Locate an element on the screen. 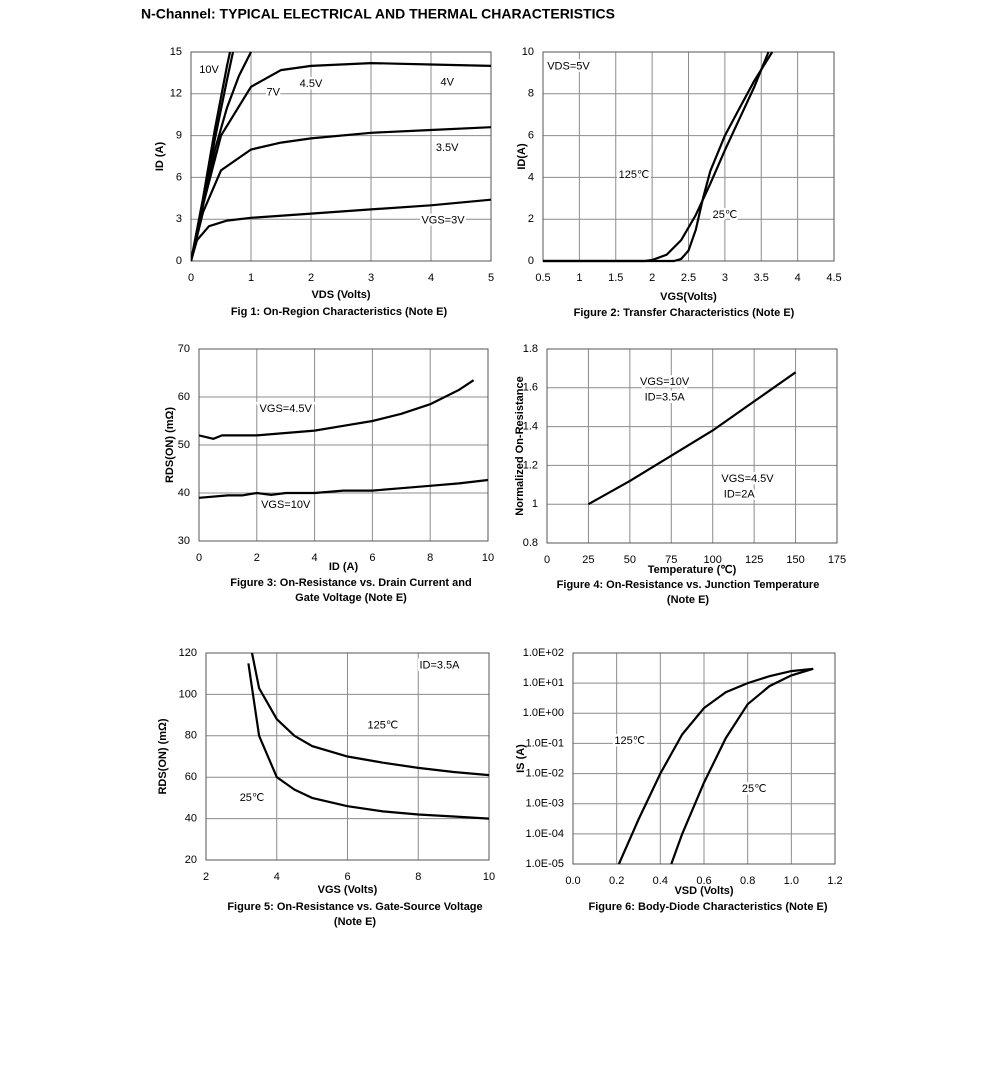 This screenshot has height=1074, width=991. y-tick-label: 1.0E-01 is located at coordinates (544, 743).